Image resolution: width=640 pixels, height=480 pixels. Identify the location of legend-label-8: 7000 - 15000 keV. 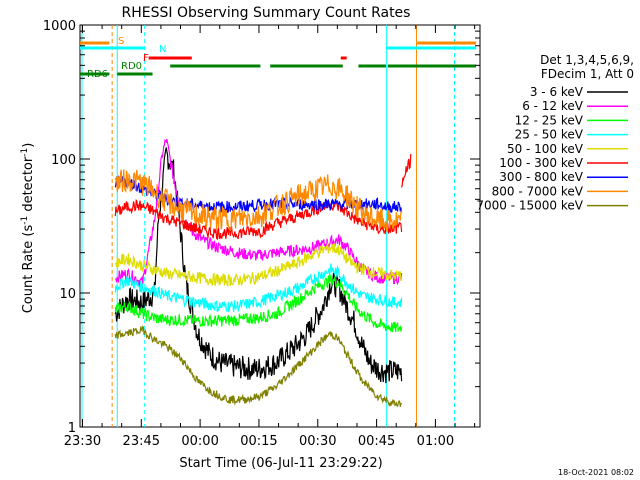
(529, 206).